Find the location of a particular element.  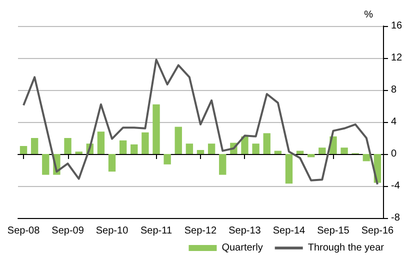

x-tick-label: Sep-14 is located at coordinates (289, 231).